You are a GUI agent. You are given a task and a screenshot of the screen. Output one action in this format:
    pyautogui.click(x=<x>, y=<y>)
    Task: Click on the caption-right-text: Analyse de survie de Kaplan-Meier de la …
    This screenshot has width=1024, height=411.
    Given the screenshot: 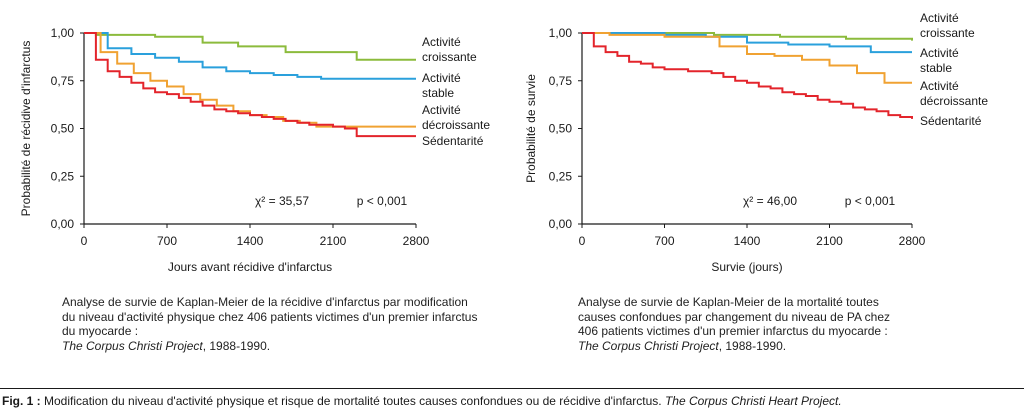 What is the action you would take?
    pyautogui.click(x=734, y=316)
    